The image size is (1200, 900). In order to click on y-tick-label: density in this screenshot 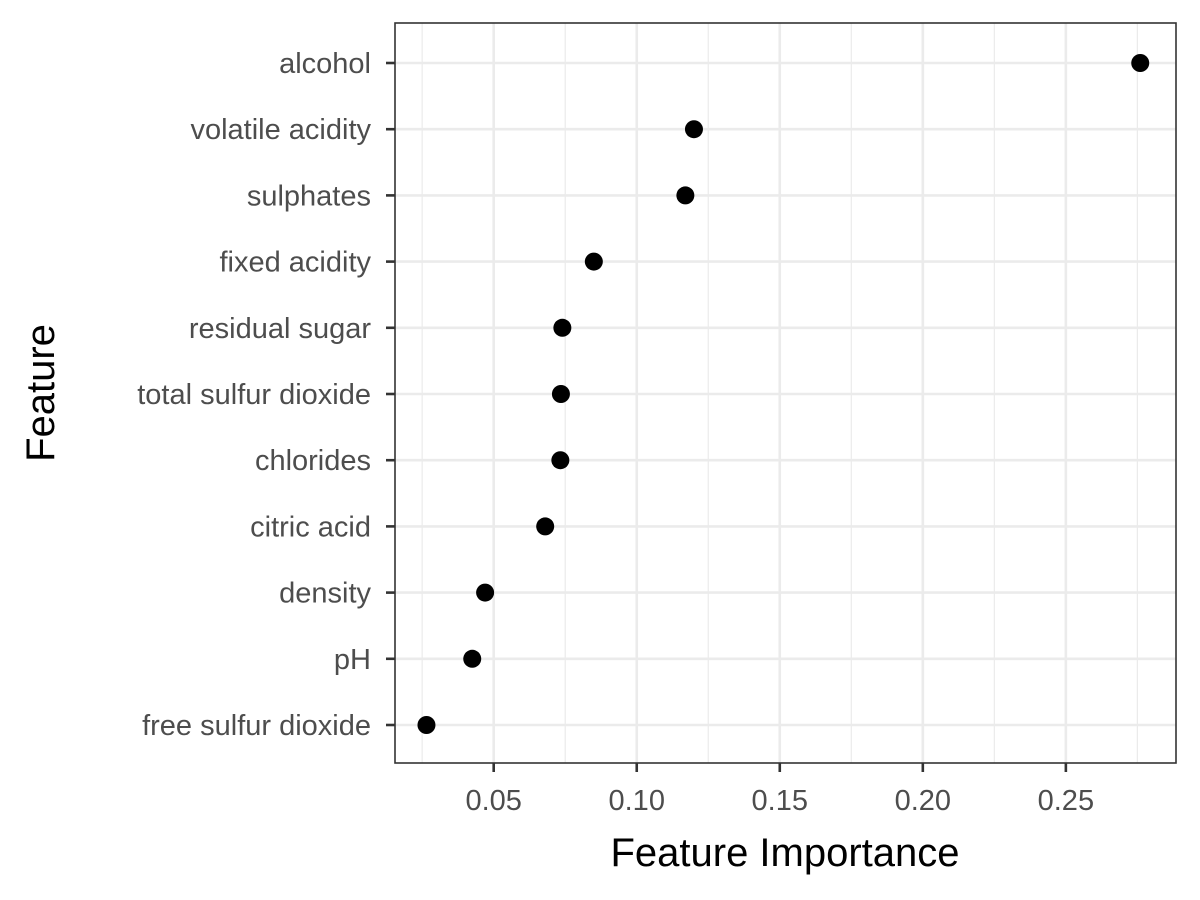, I will do `click(325, 594)`.